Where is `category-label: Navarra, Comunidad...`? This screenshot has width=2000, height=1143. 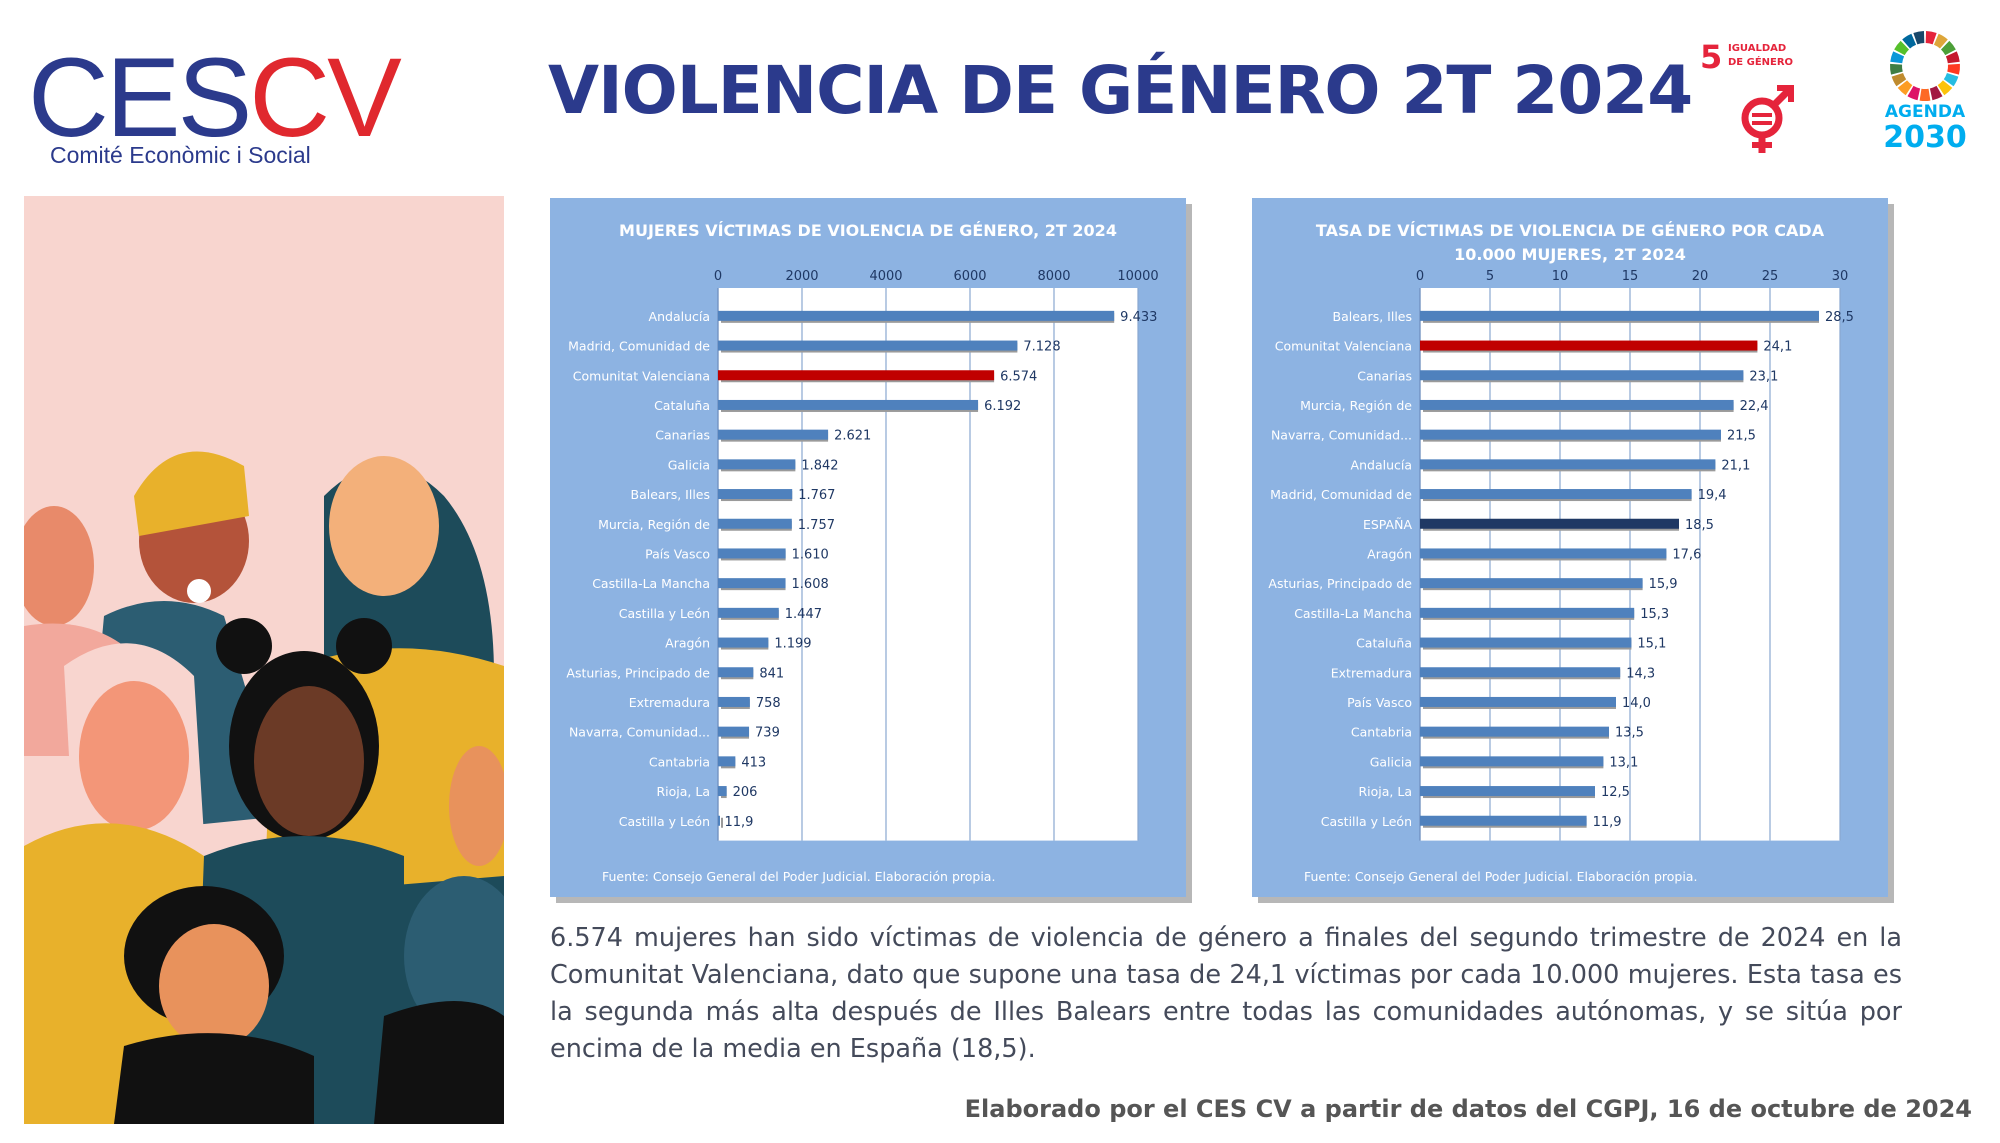 category-label: Navarra, Comunidad... is located at coordinates (1341, 435).